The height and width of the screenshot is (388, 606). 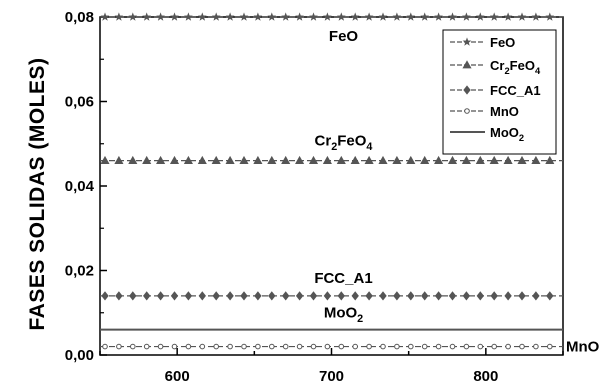 What do you see at coordinates (482, 42) in the screenshot?
I see `legend-entry: FeO` at bounding box center [482, 42].